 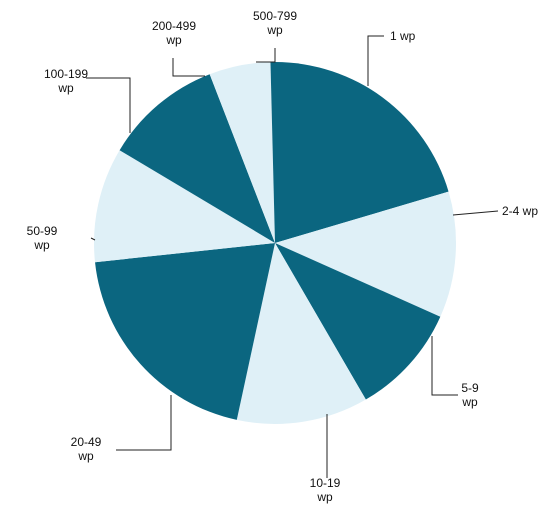 What do you see at coordinates (470, 395) in the screenshot?
I see `slice-label-2: 5-9 wp` at bounding box center [470, 395].